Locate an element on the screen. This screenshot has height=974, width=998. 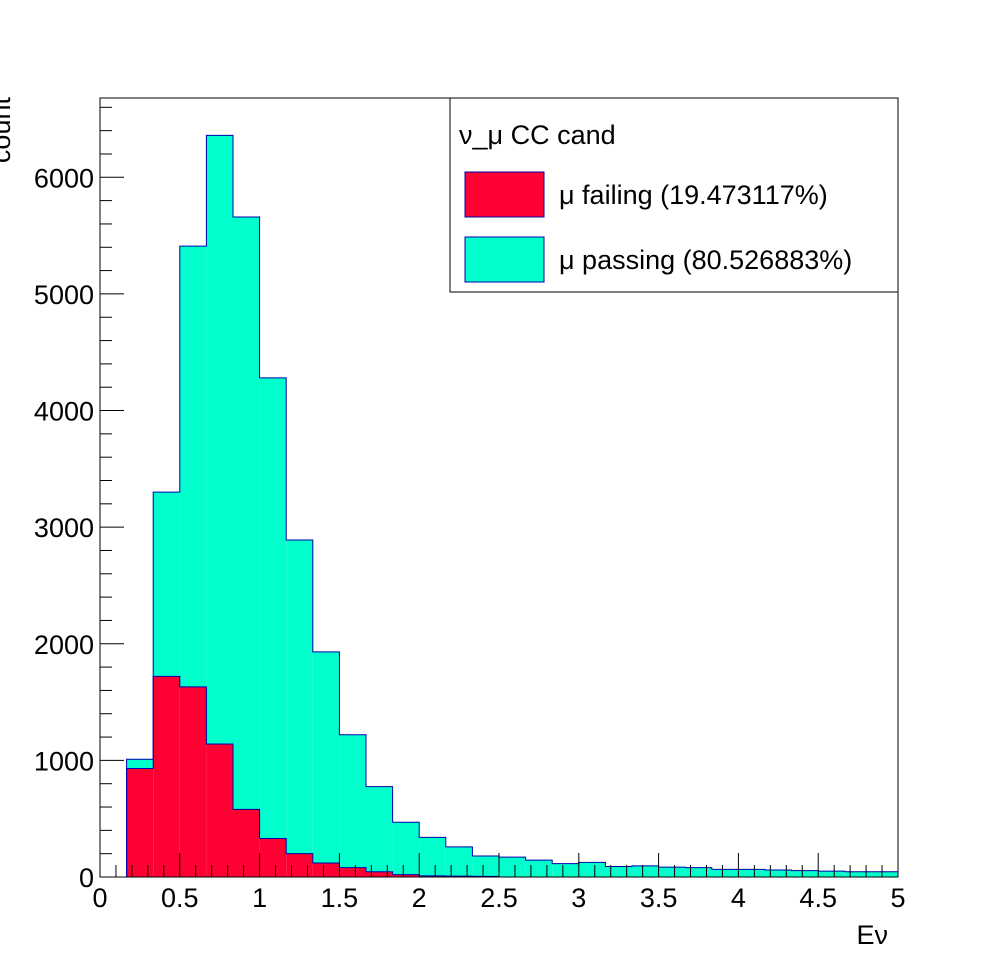
x-tick-label: 2.5 is located at coordinates (499, 898).